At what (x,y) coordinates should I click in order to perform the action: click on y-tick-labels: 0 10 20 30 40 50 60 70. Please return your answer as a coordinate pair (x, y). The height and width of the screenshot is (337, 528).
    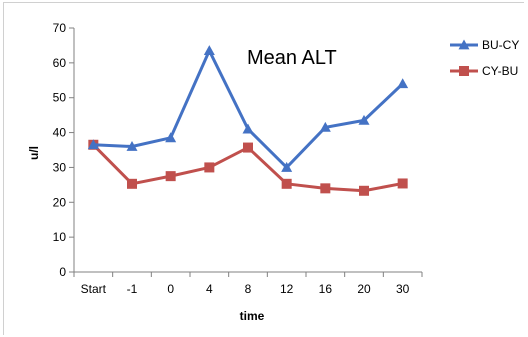
    Looking at the image, I should click on (60, 150).